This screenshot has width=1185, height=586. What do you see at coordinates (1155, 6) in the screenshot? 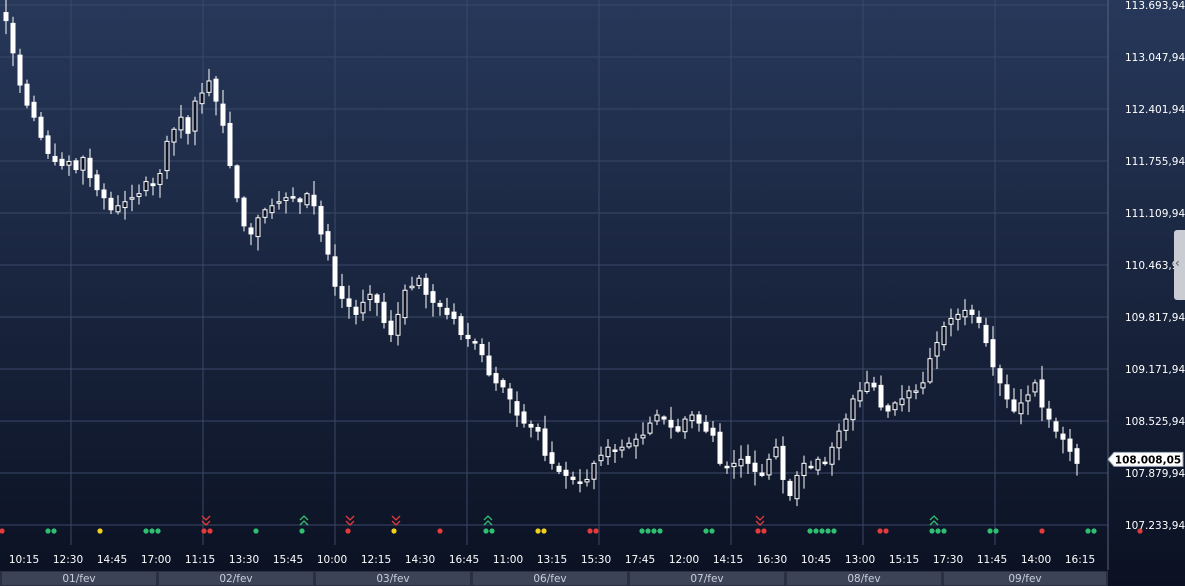
I see `price-axis-label: 113.693,94` at bounding box center [1155, 6].